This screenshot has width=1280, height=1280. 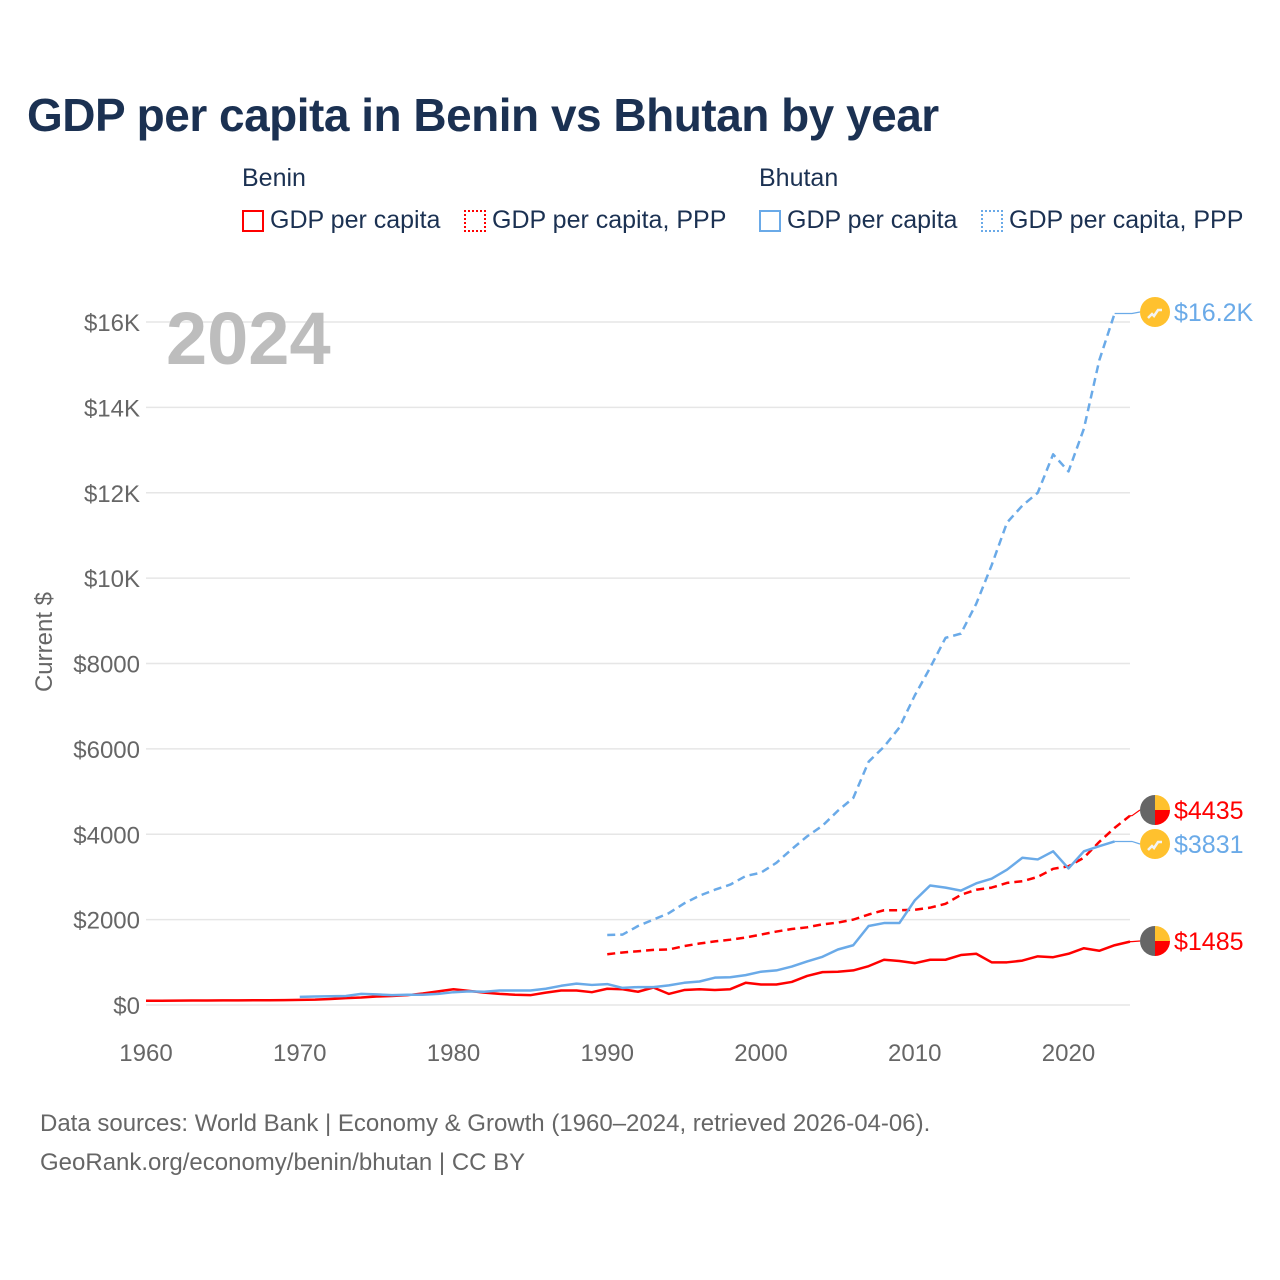 I want to click on series-line-benin-gdp-per-capita, so click(x=638, y=971).